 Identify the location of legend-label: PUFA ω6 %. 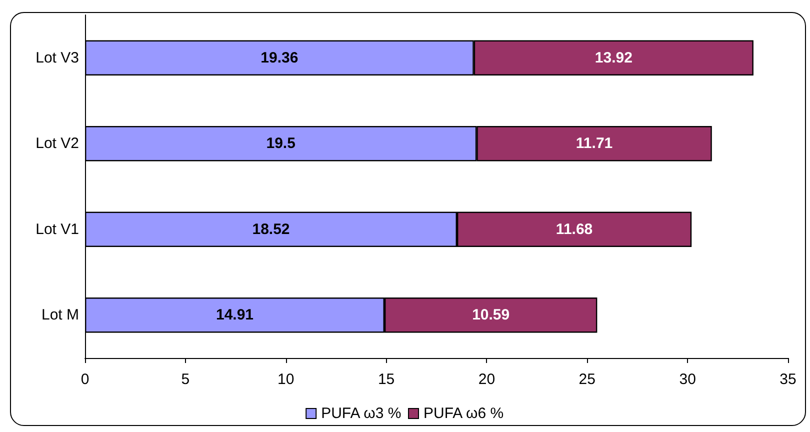
(464, 413).